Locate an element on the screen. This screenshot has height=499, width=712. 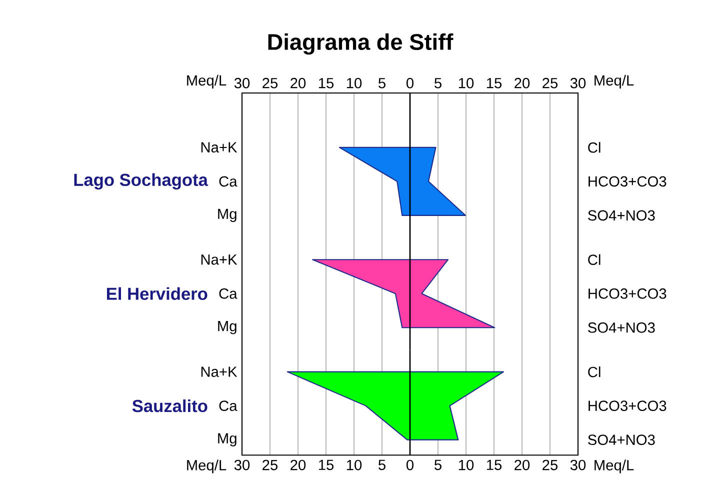
chart-title: Diagrama de Stiff is located at coordinates (361, 44).